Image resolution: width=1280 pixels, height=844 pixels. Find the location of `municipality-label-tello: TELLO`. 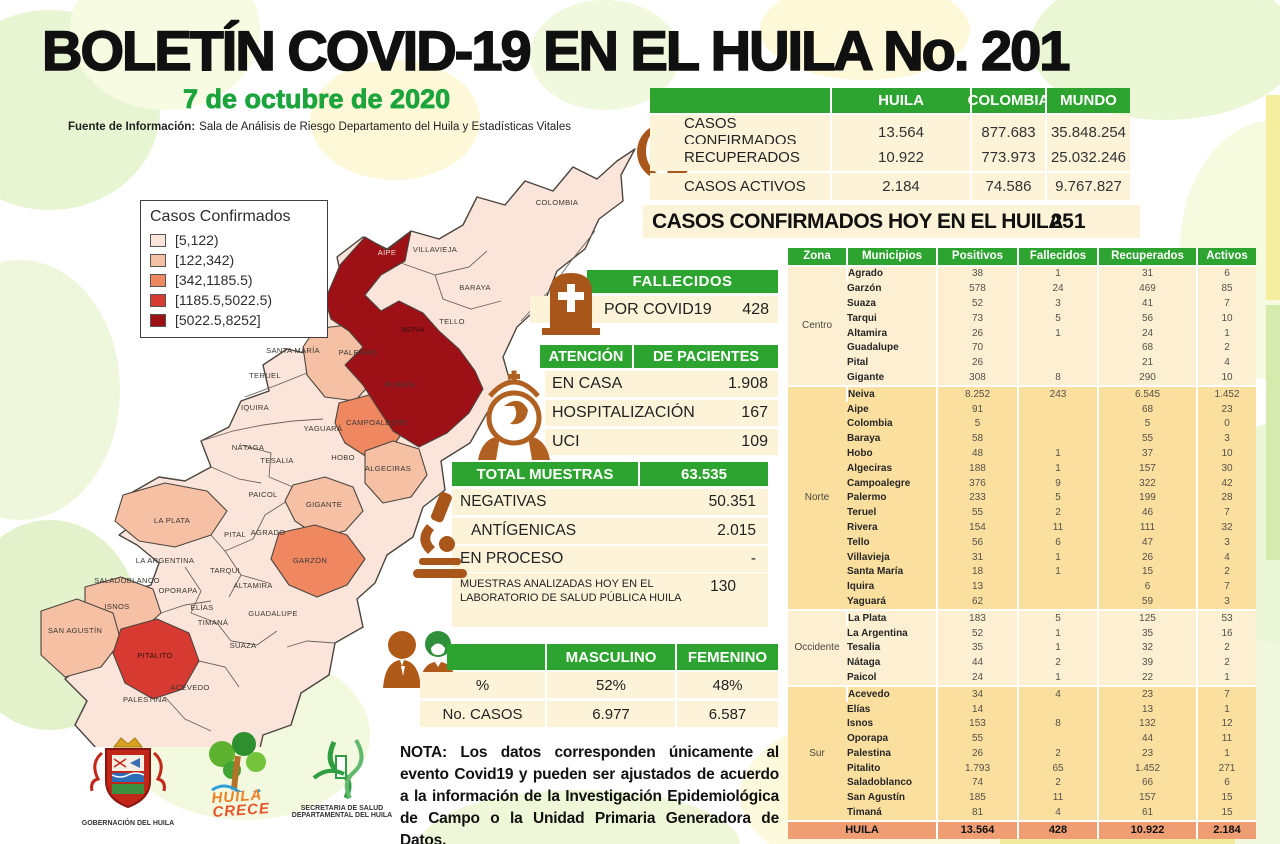

municipality-label-tello: TELLO is located at coordinates (452, 321).